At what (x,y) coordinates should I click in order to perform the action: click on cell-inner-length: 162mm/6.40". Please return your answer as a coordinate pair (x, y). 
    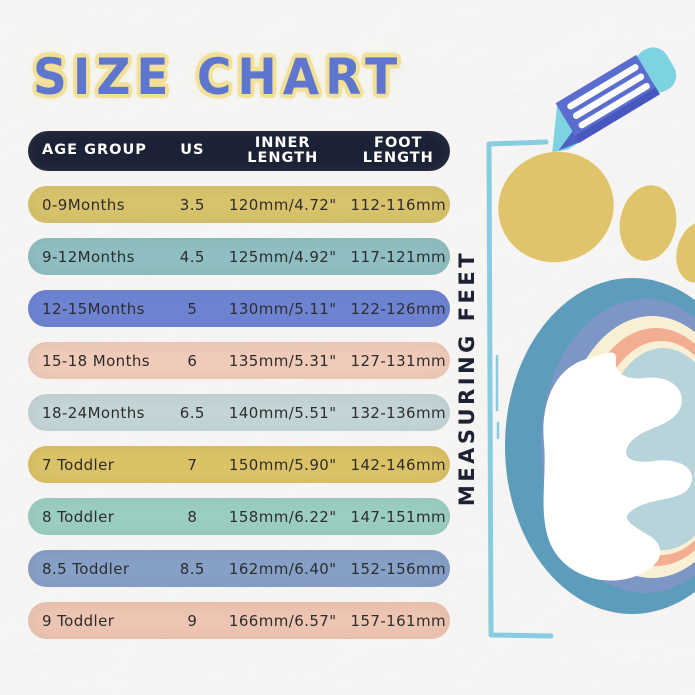
    Looking at the image, I should click on (282, 568).